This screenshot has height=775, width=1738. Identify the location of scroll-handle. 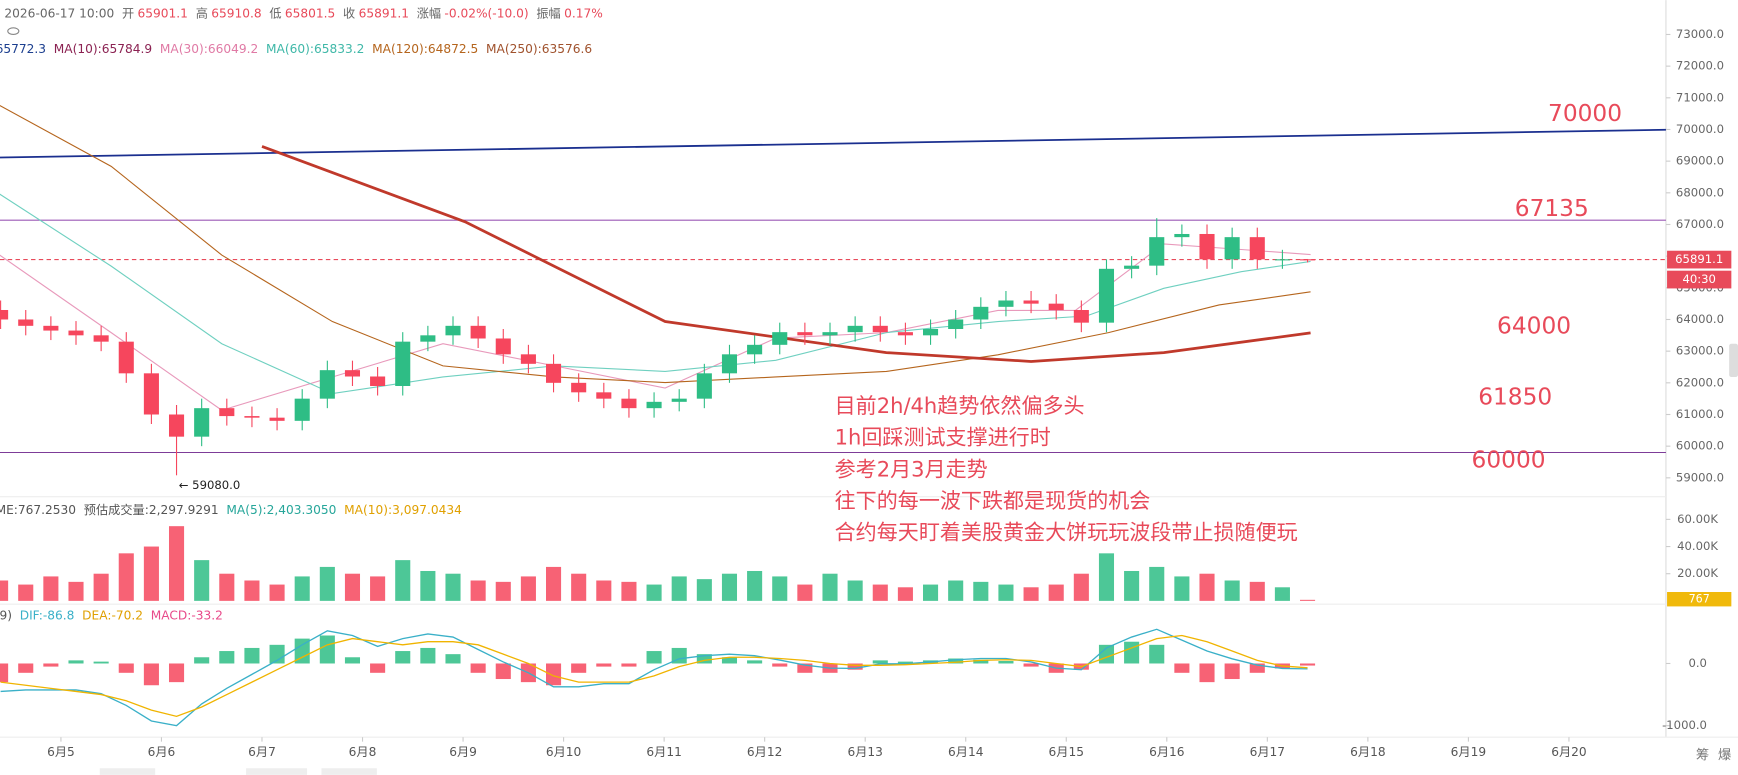
(1733, 360).